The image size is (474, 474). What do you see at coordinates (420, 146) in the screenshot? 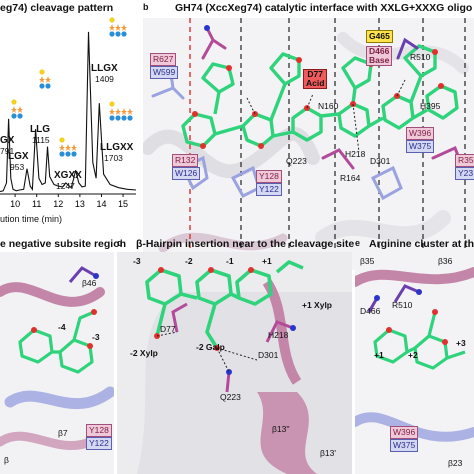
I see `residue-w375: W375` at bounding box center [420, 146].